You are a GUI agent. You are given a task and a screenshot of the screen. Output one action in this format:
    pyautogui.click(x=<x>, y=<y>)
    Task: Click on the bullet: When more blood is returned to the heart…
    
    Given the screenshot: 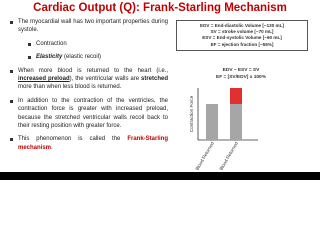 What is the action you would take?
    pyautogui.click(x=89, y=79)
    